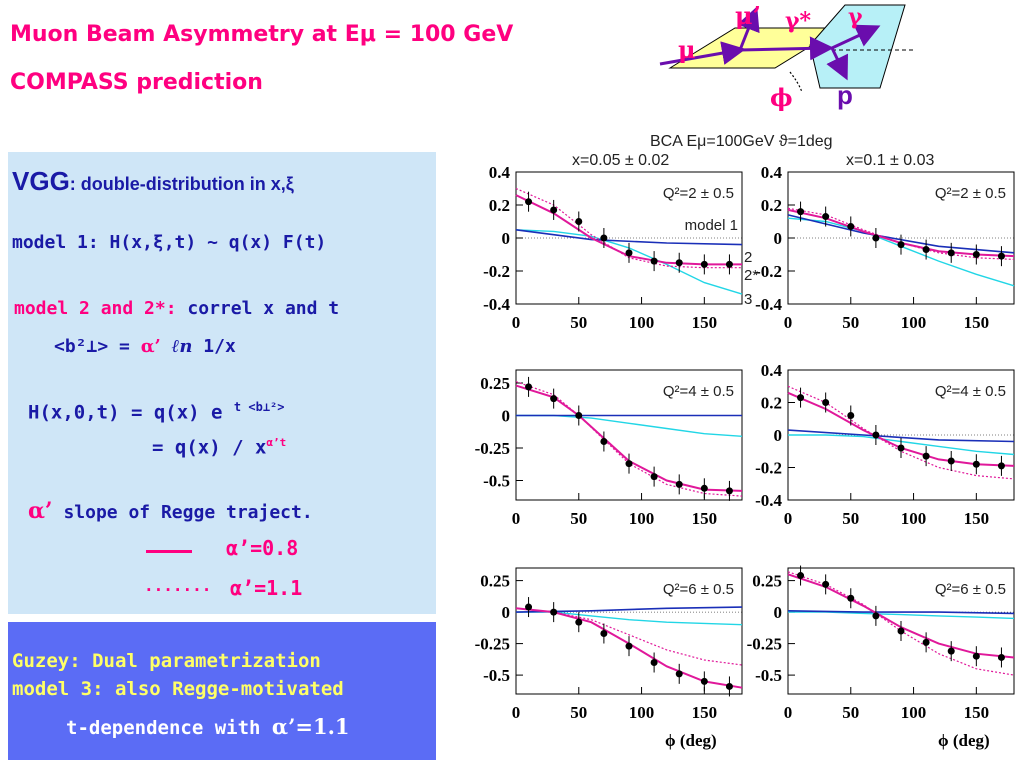 This screenshot has height=768, width=1024. What do you see at coordinates (687, 49) in the screenshot?
I see `mu-label: μ` at bounding box center [687, 49].